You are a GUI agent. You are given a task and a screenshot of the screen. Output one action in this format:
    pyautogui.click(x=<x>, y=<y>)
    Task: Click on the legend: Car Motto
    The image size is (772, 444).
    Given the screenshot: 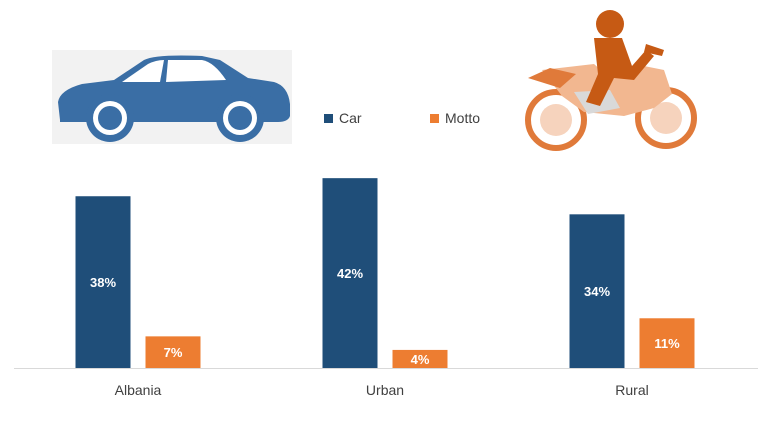 What is the action you would take?
    pyautogui.click(x=430, y=118)
    